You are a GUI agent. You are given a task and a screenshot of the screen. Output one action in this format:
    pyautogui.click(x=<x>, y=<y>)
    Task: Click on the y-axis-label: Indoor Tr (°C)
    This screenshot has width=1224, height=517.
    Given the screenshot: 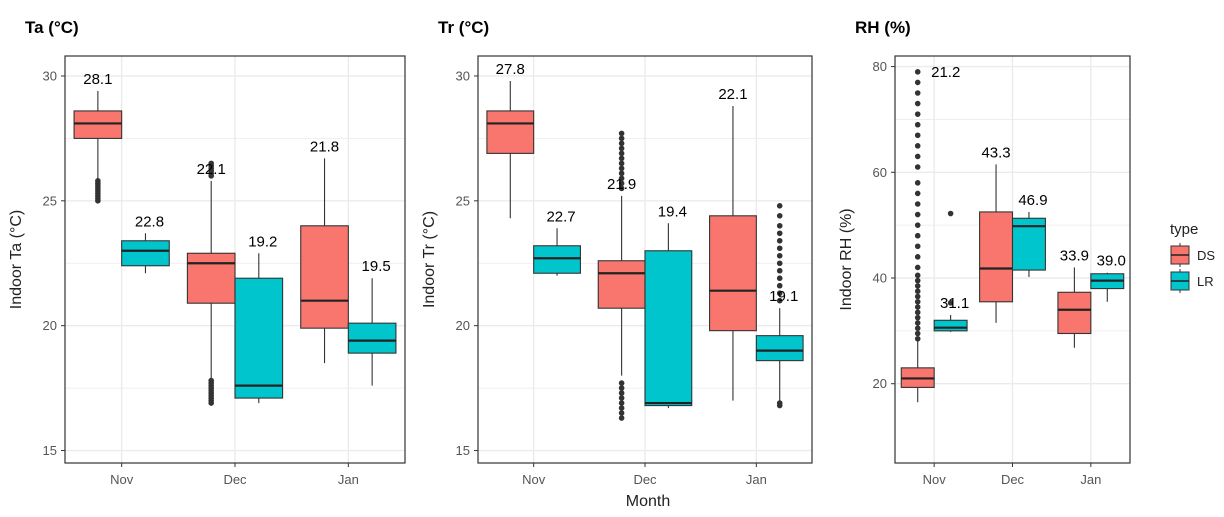 What is the action you would take?
    pyautogui.click(x=429, y=259)
    